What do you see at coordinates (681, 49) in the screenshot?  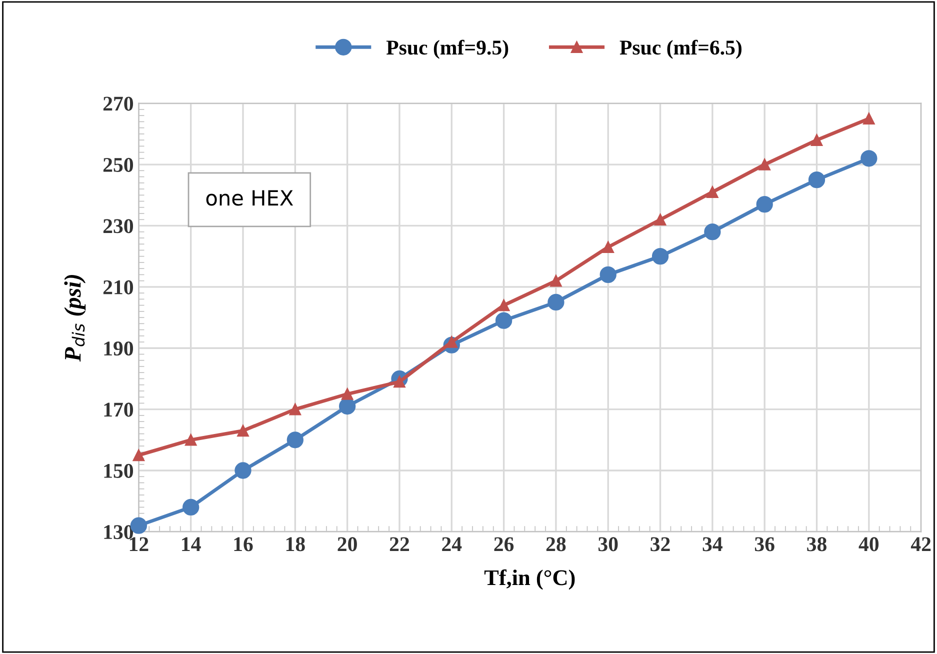 I see `legend-label: Psuc (mf=6.5)` at bounding box center [681, 49].